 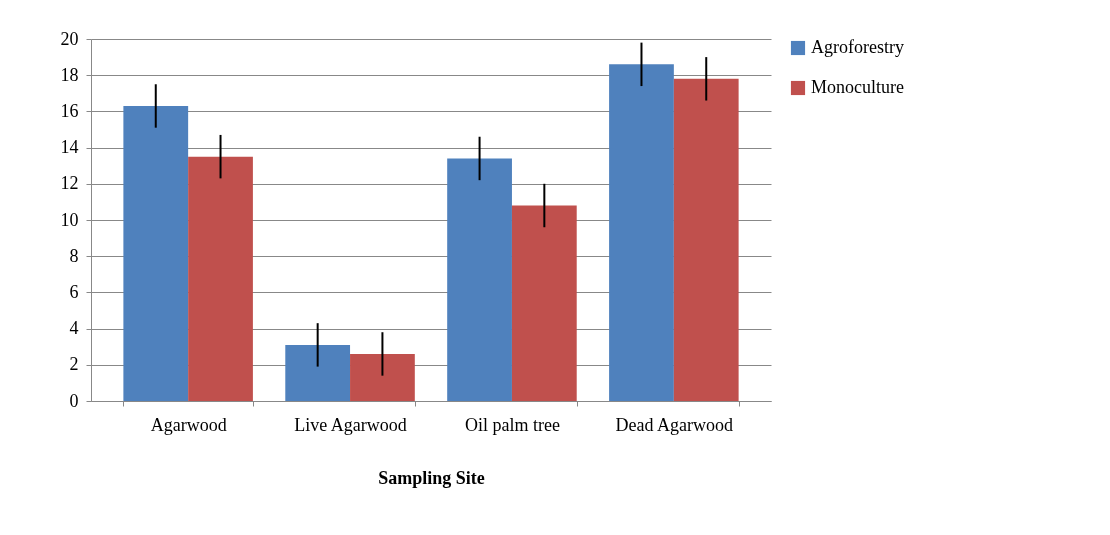 I want to click on x-tick-label: Dead Agarwood, so click(x=674, y=424).